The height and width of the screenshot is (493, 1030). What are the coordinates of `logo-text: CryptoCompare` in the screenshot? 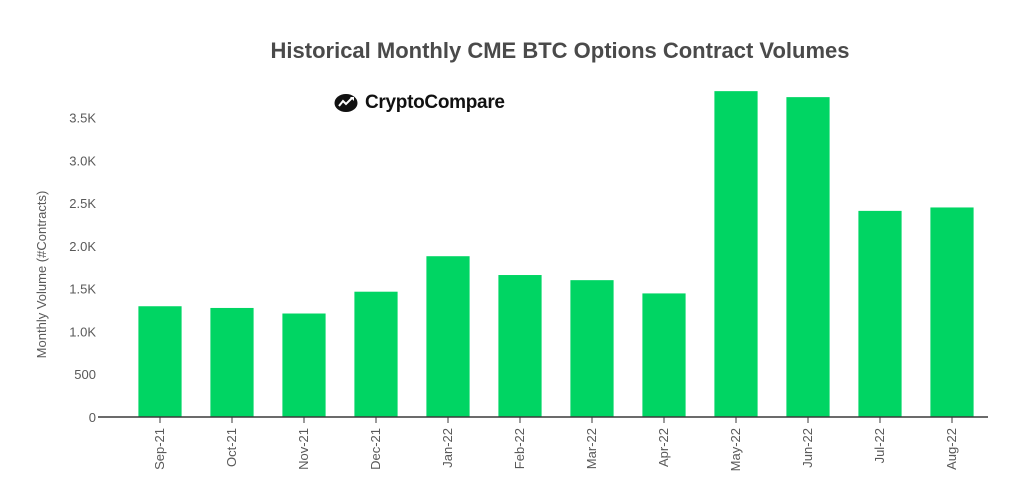 It's located at (435, 103).